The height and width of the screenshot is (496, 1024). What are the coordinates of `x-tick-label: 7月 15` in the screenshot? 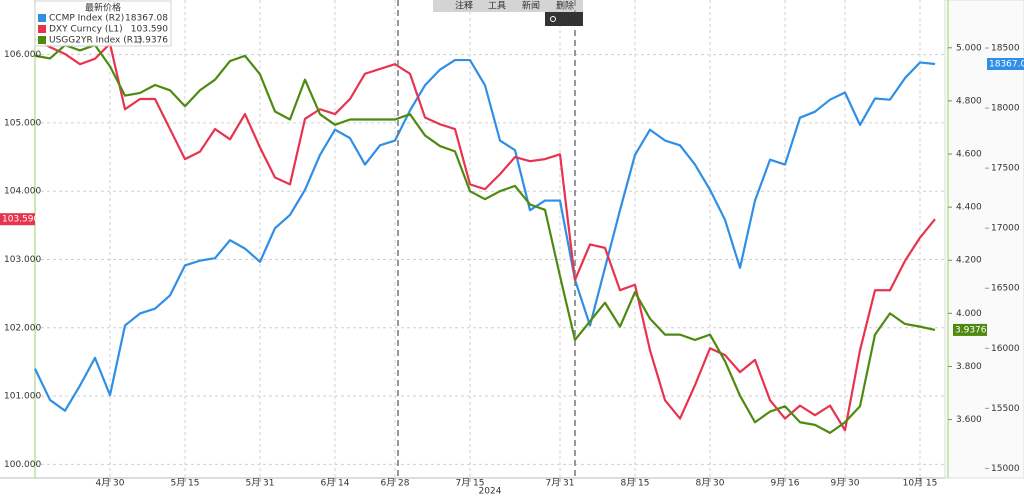 It's located at (469, 483).